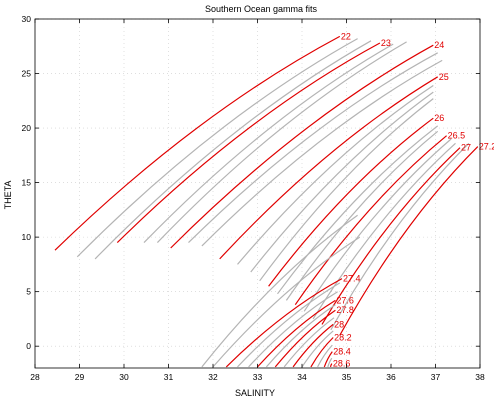  I want to click on x-tick-label: 37, so click(436, 377).